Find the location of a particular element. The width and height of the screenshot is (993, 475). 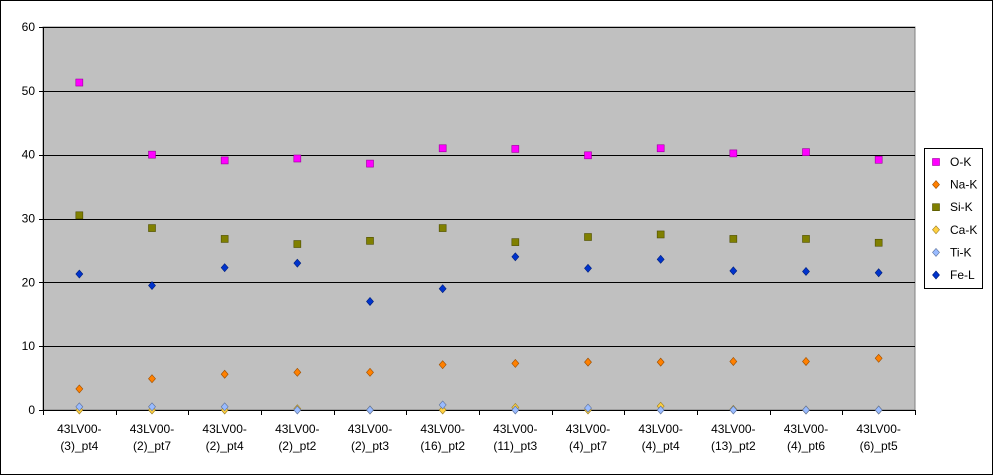

legend-label: Ca-K is located at coordinates (963, 230).